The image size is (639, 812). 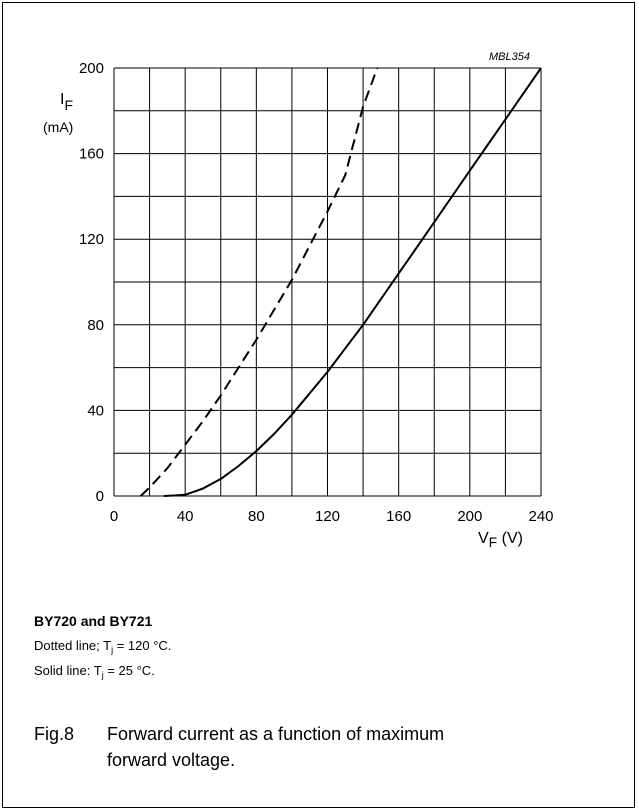 What do you see at coordinates (91, 68) in the screenshot?
I see `y-tick-label: 200` at bounding box center [91, 68].